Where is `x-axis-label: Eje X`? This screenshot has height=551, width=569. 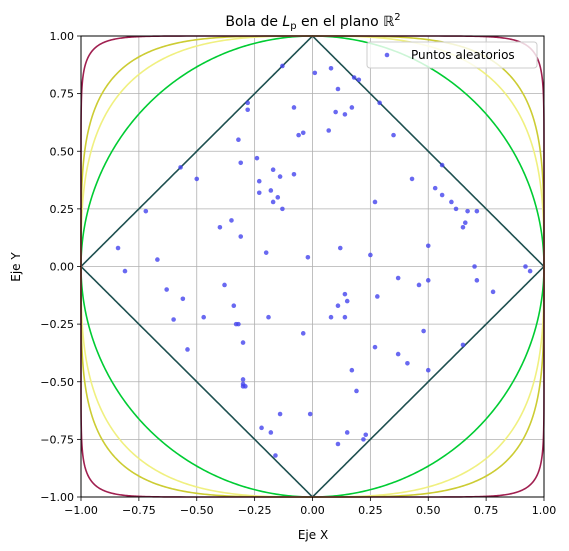 x-axis-label: Eje X is located at coordinates (313, 535).